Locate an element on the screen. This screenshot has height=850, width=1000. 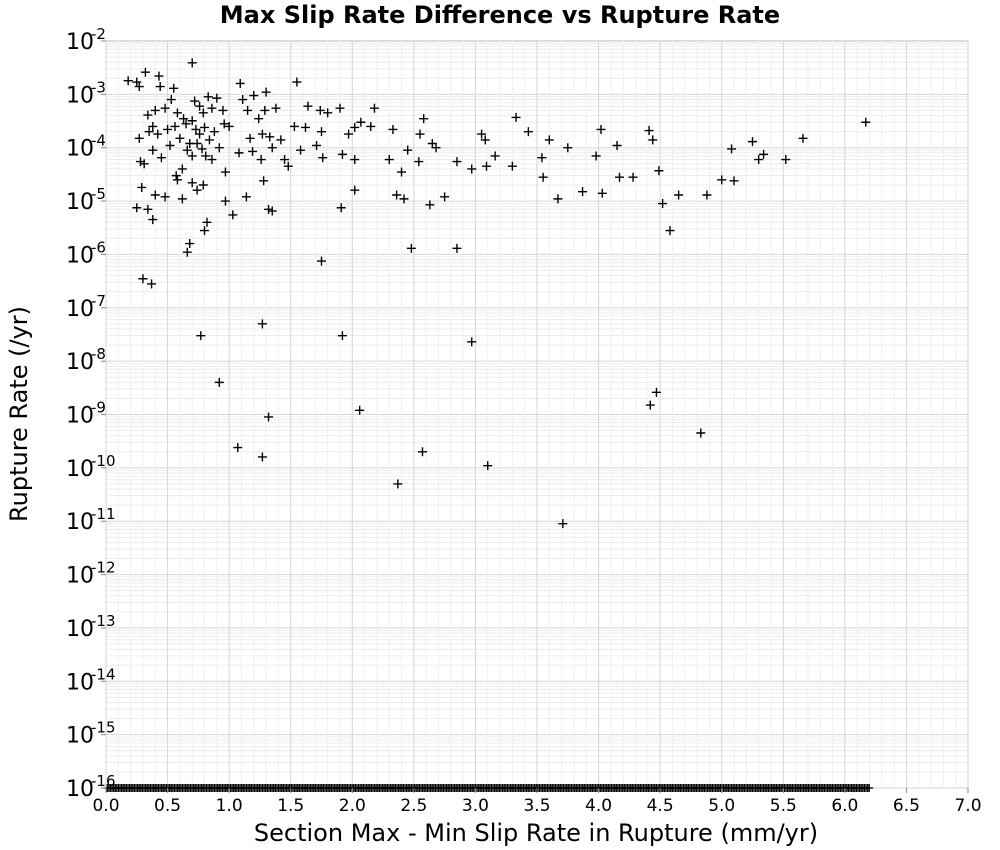
y-tick-label-exponent: -14 is located at coordinates (103, 674).